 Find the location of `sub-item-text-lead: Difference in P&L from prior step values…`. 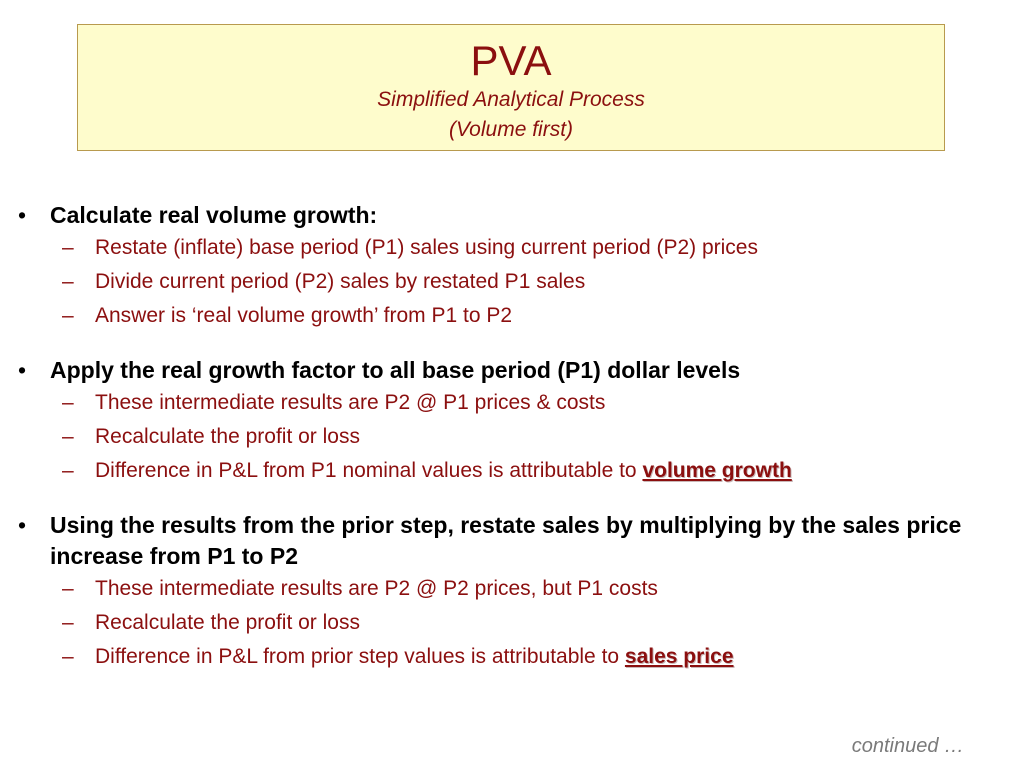

sub-item-text-lead: Difference in P&L from prior step values… is located at coordinates (360, 656).